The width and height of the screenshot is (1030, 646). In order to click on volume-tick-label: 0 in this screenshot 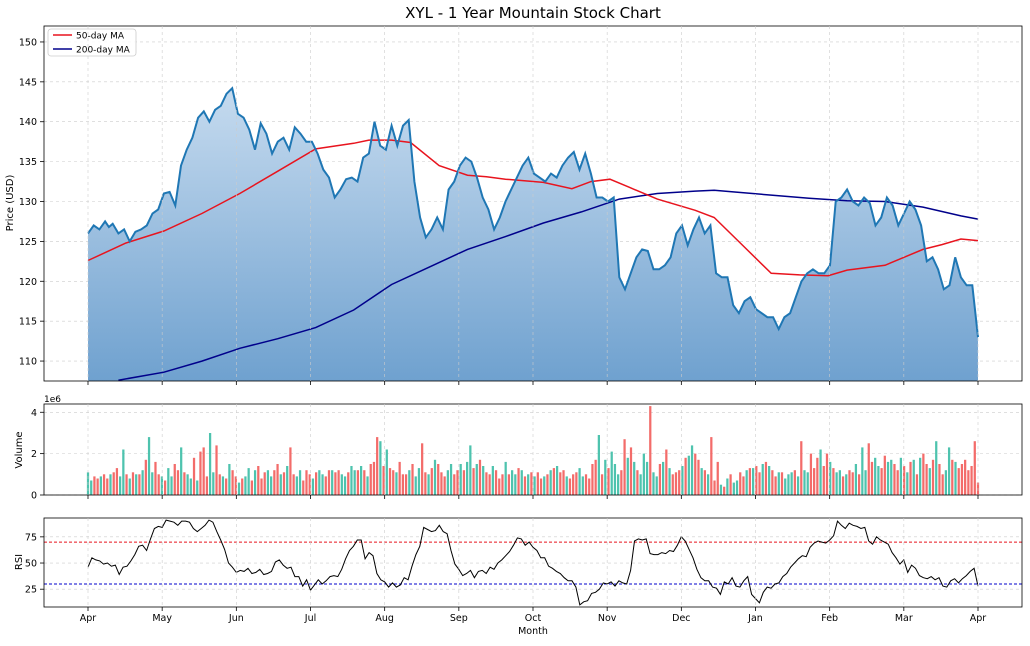, I will do `click(34, 496)`.